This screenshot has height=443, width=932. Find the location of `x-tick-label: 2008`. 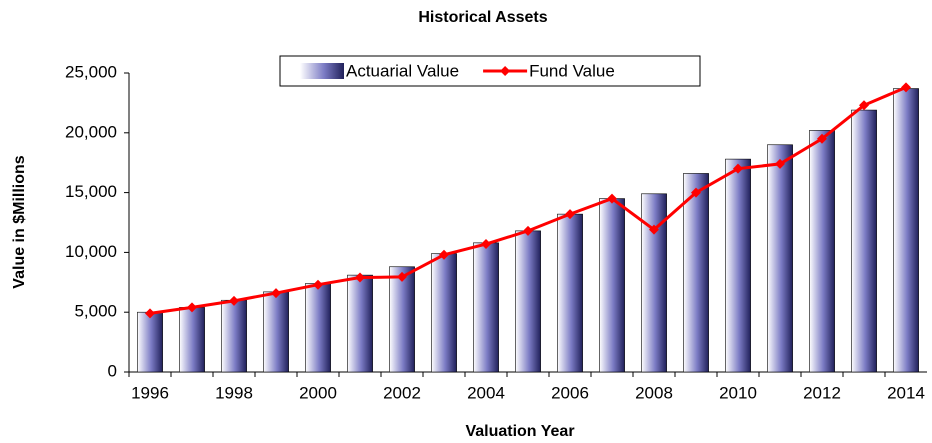

x-tick-label: 2008 is located at coordinates (654, 392).